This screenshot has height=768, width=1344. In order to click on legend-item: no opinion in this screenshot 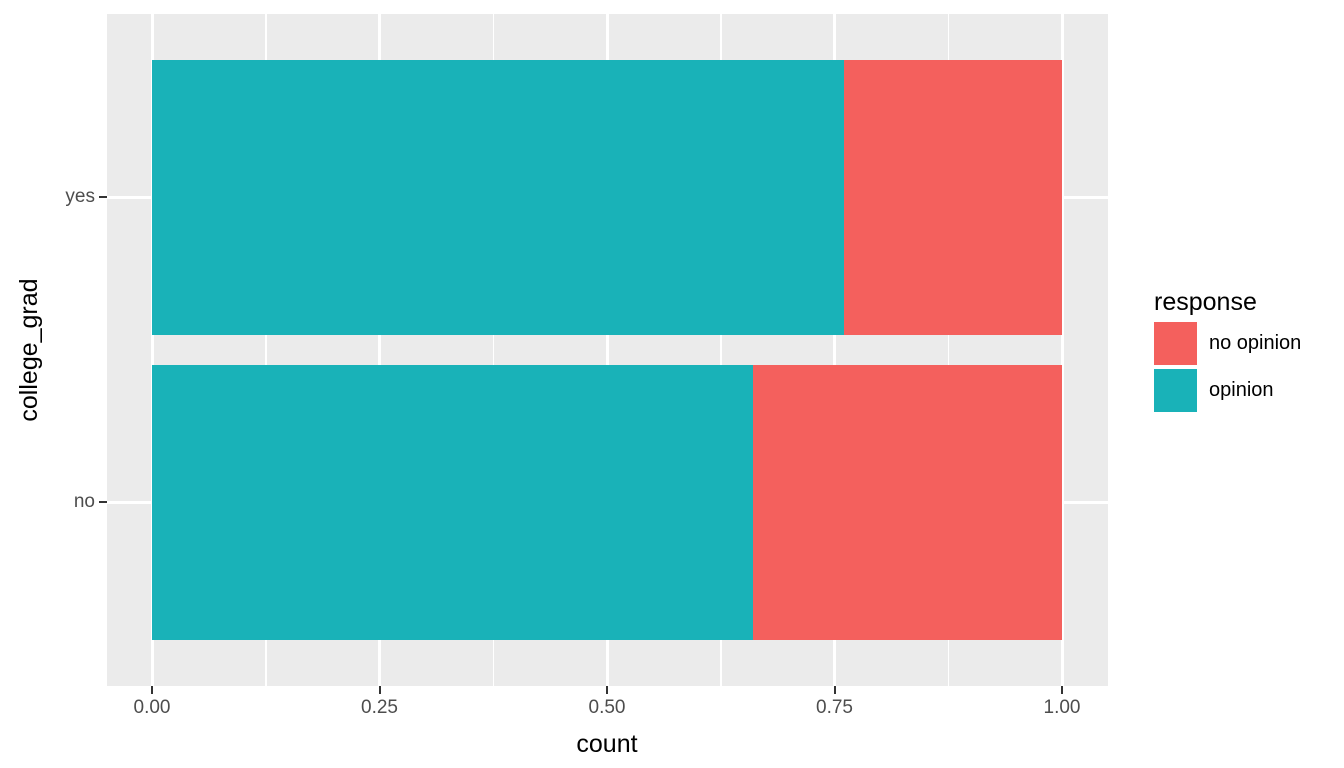, I will do `click(1227, 343)`.